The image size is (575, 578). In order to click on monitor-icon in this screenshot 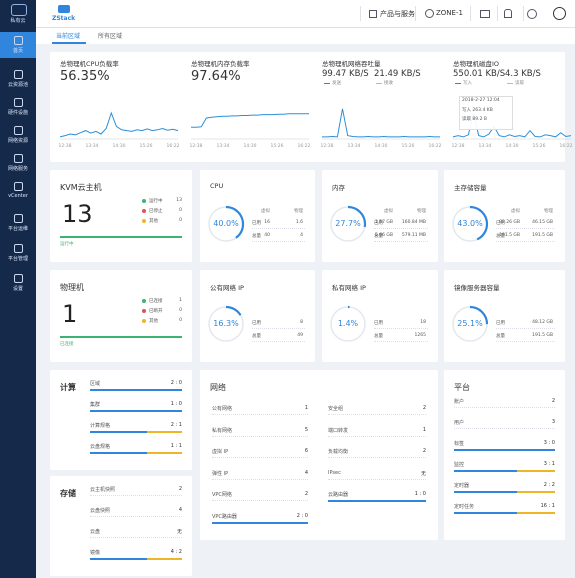, I will do `click(485, 14)`.